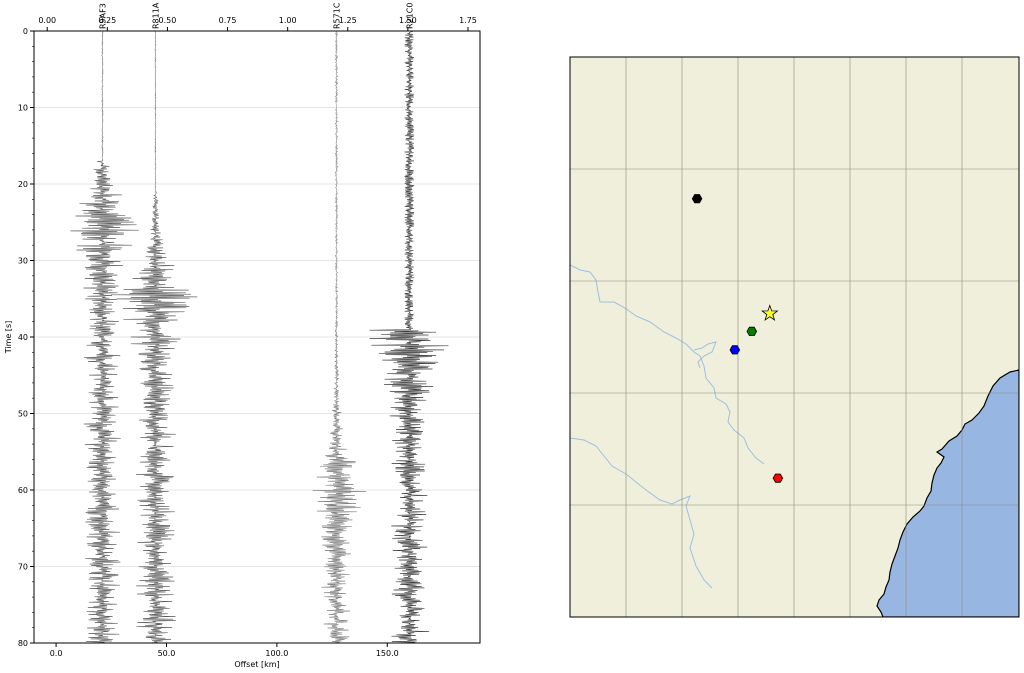 Image resolution: width=1024 pixels, height=673 pixels. Describe the element at coordinates (409, 337) in the screenshot. I see `trace-R21C0` at that location.